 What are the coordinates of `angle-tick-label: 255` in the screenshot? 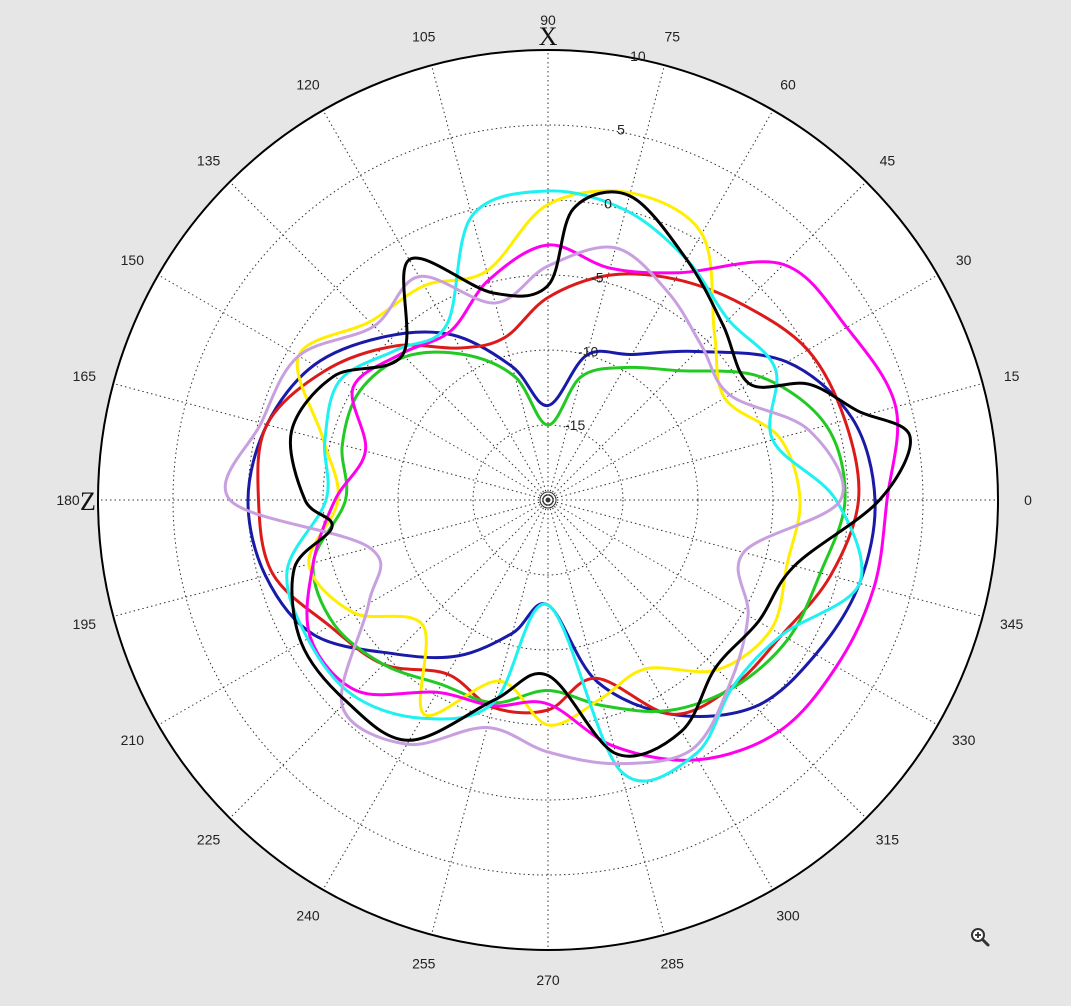 It's located at (424, 964).